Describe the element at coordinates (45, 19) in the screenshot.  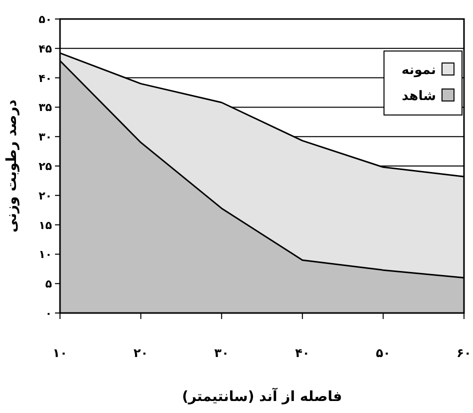
I see `y-tick-label: ۵۰` at that location.